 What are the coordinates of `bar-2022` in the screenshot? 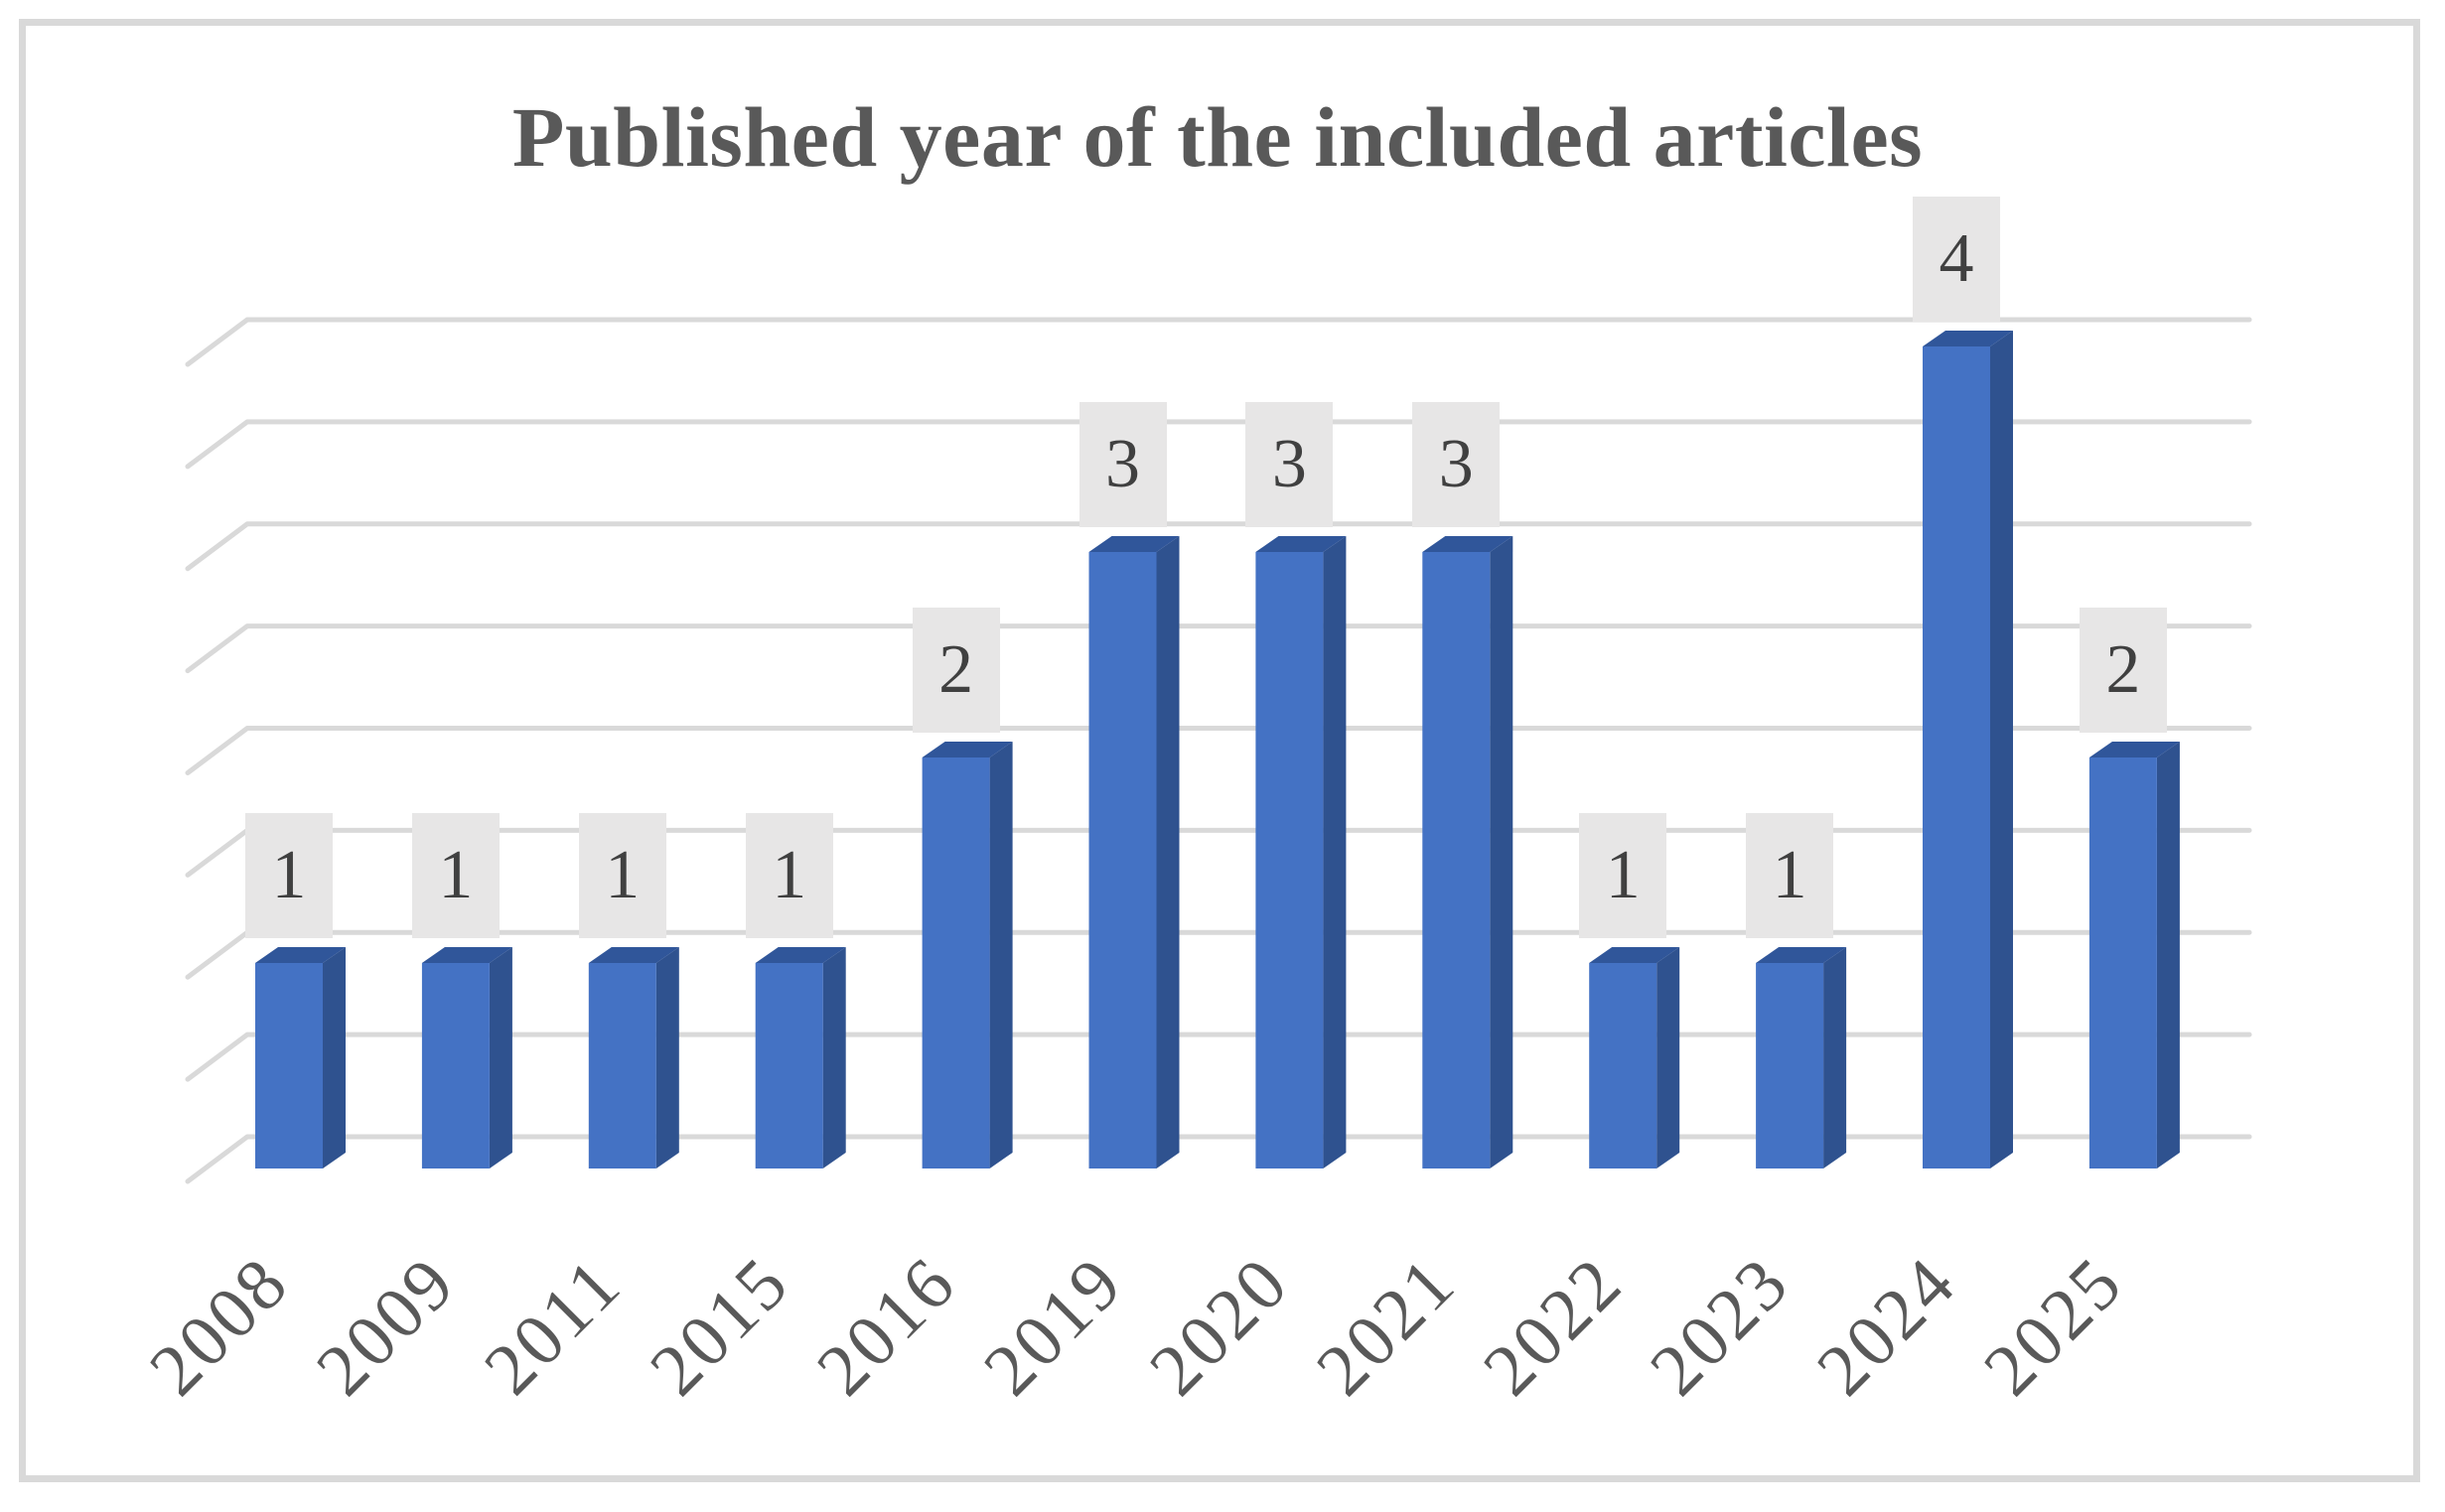 It's located at (1634, 1058).